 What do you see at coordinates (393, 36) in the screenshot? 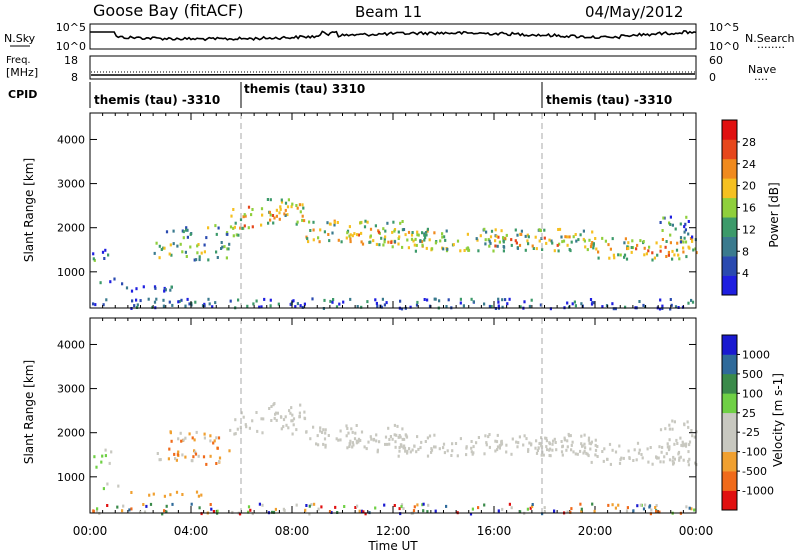
I see `nsky-frame` at bounding box center [393, 36].